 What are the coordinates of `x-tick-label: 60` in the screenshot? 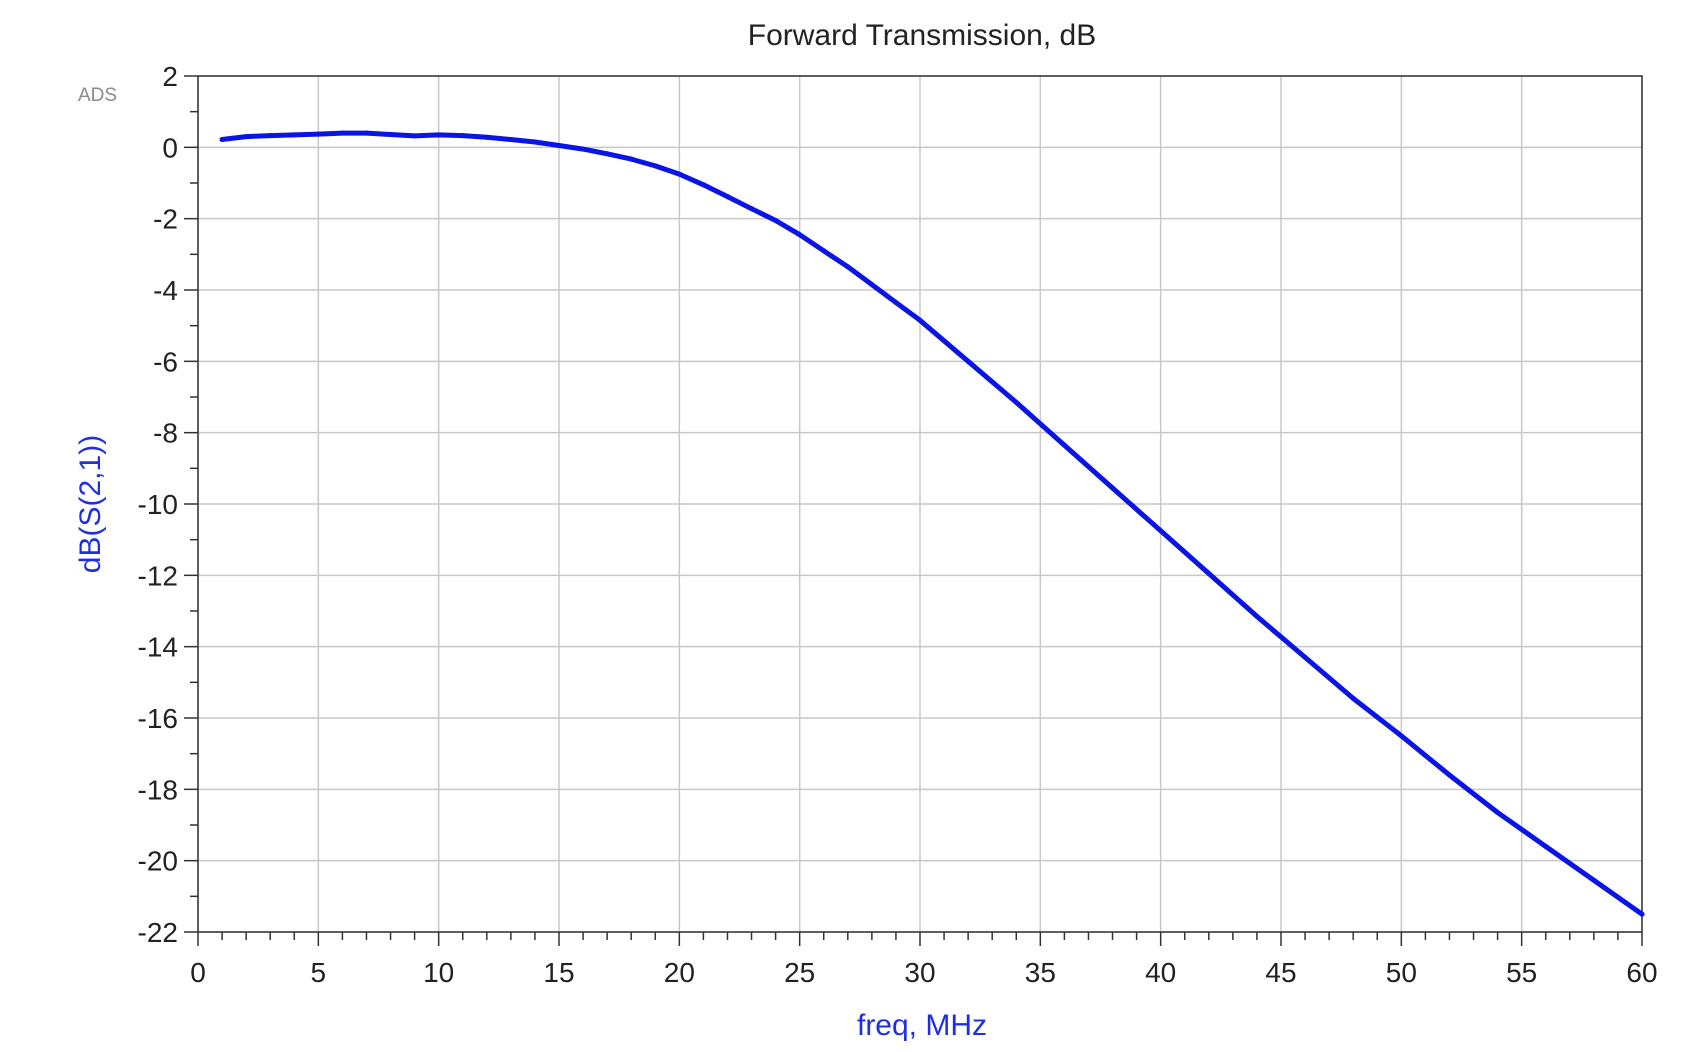 It's located at (1641, 972).